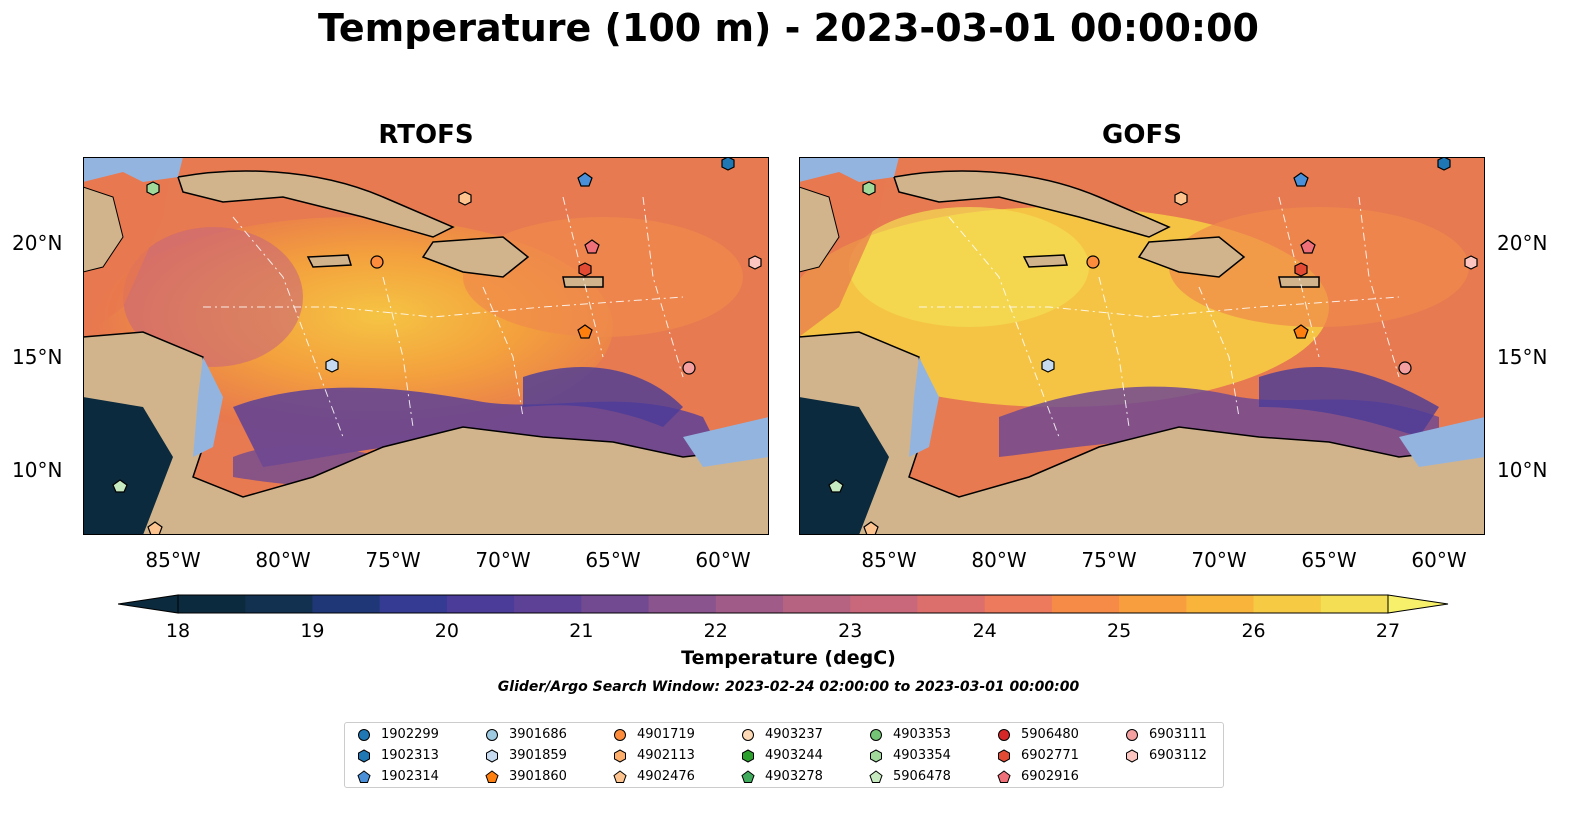  What do you see at coordinates (715, 631) in the screenshot?
I see `colorbar-tick-label: 22` at bounding box center [715, 631].